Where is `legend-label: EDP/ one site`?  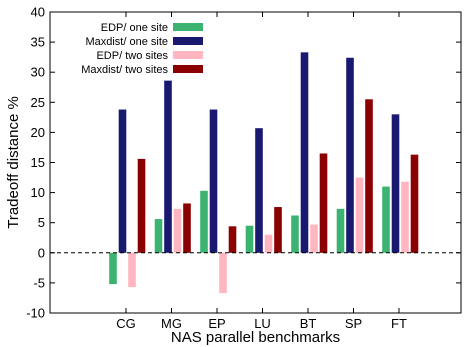
legend-label: EDP/ one site is located at coordinates (134, 28).